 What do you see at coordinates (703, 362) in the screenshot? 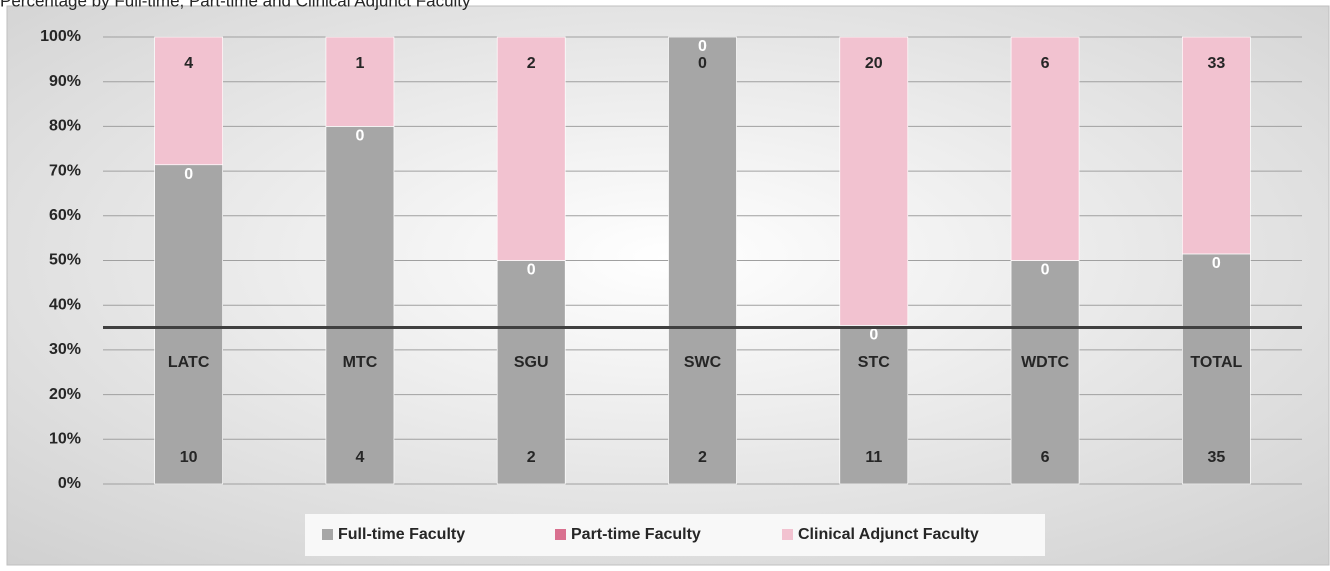
I see `x-tick-label: SWC` at bounding box center [703, 362].